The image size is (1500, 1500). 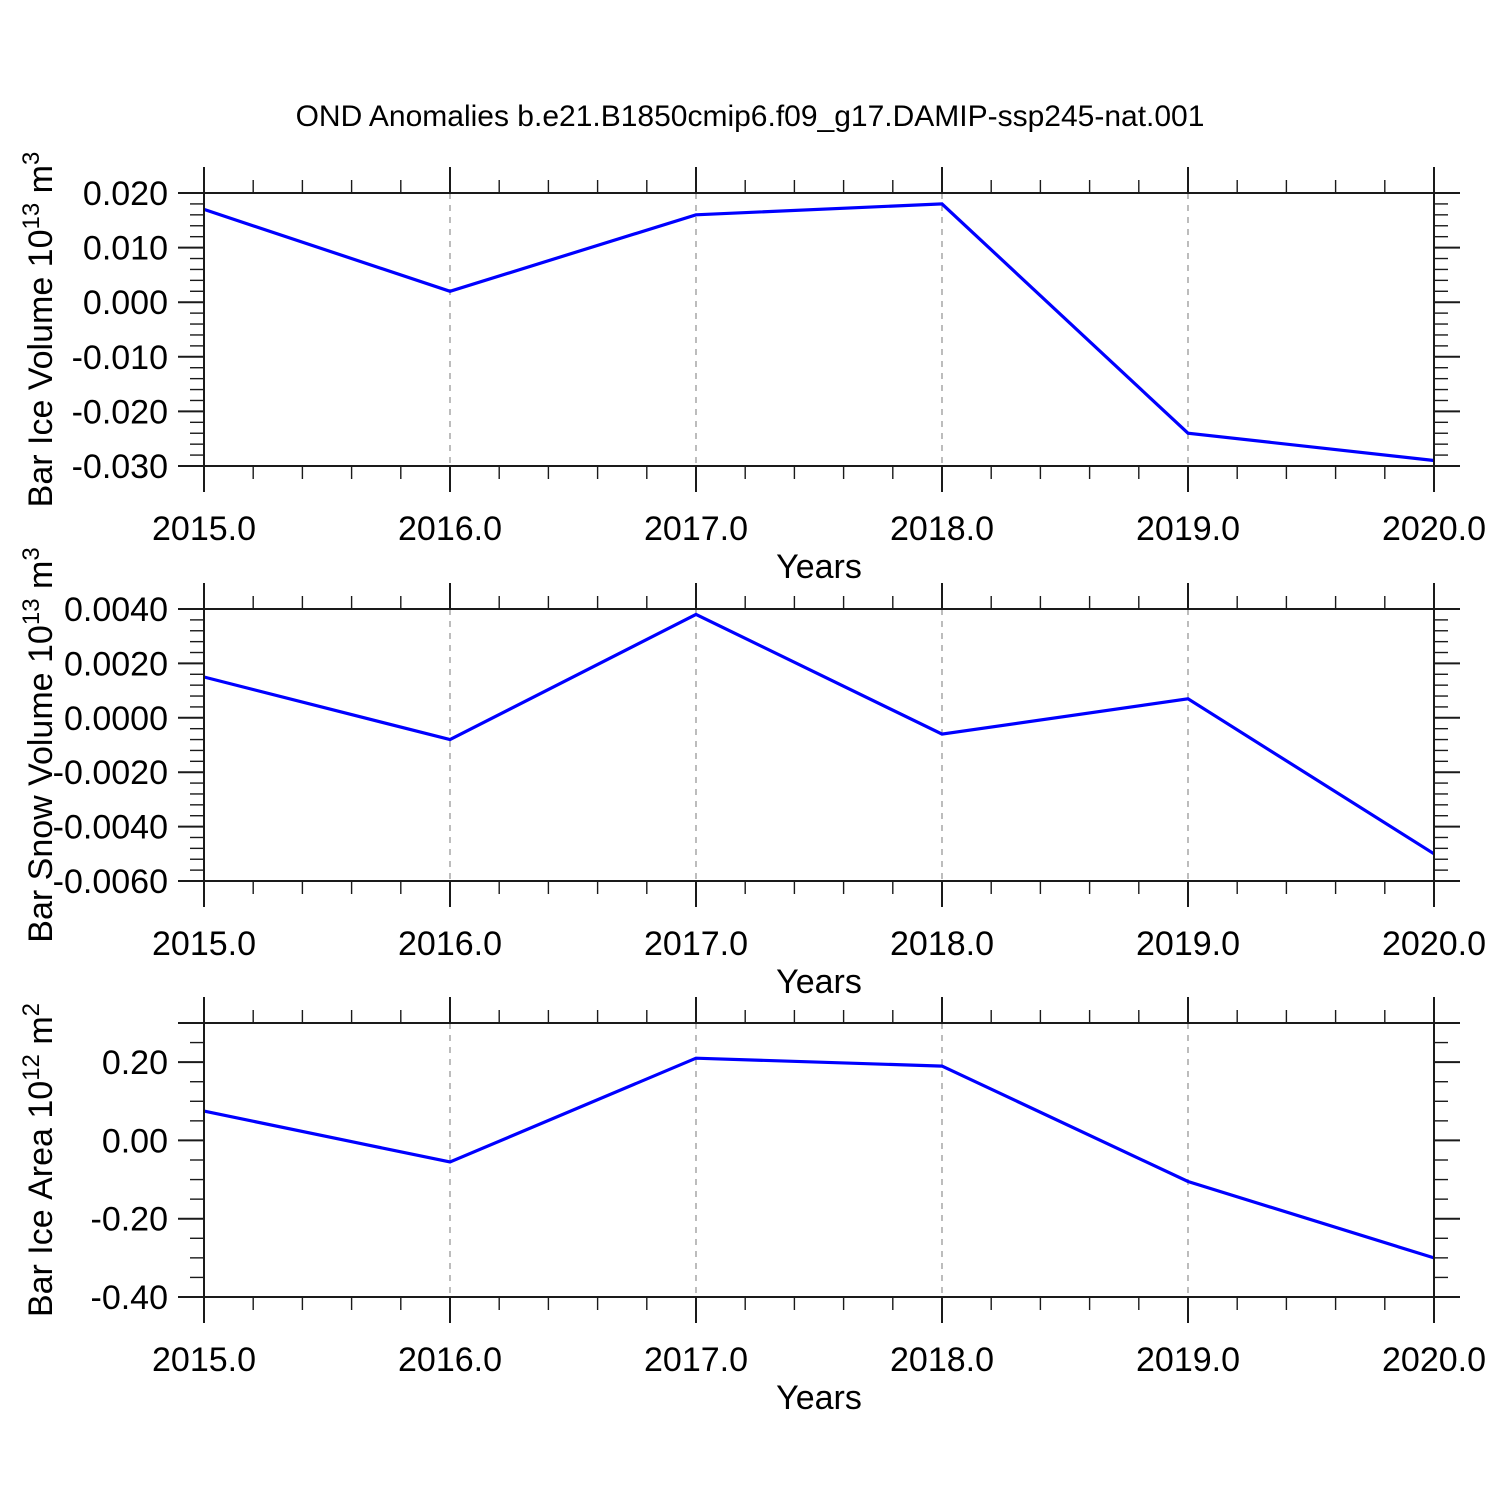 I want to click on y-tick-label: 0.000, so click(x=125, y=303).